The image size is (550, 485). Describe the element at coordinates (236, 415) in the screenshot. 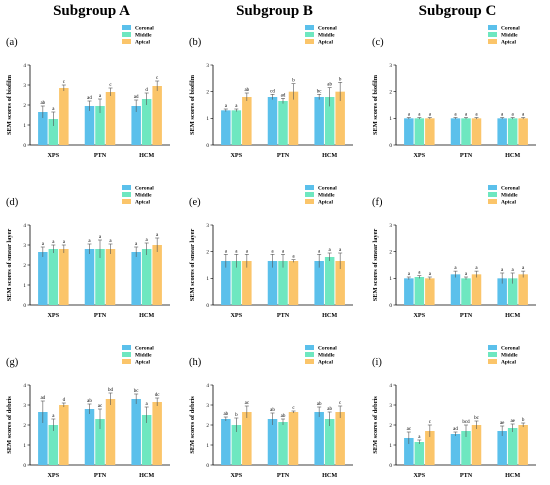

I see `significance-label: b` at that location.